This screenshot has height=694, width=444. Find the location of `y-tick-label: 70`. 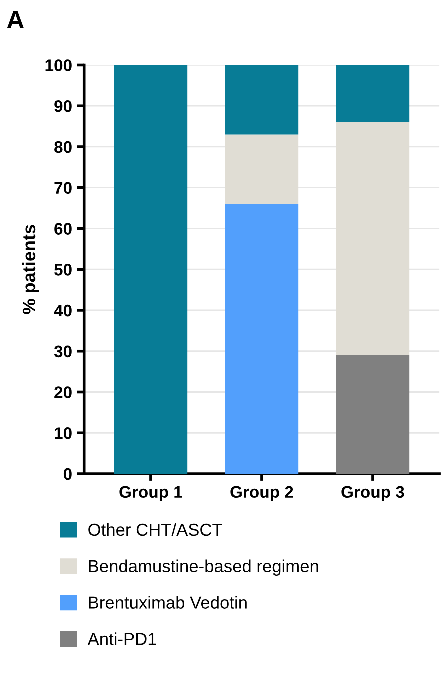

y-tick-label: 70 is located at coordinates (63, 188).